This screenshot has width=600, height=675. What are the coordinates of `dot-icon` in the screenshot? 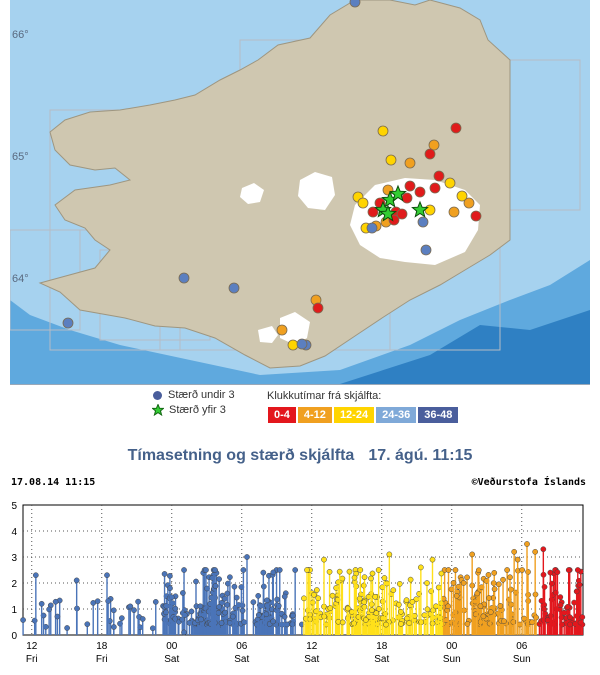 It's located at (157, 395).